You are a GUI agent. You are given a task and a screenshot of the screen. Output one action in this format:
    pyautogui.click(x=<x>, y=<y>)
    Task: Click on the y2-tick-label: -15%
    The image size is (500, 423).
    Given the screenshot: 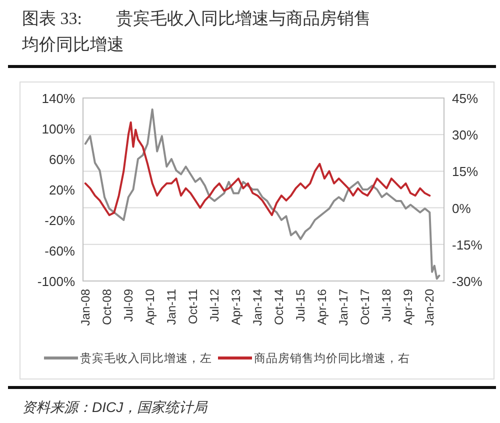 What is the action you would take?
    pyautogui.click(x=467, y=244)
    